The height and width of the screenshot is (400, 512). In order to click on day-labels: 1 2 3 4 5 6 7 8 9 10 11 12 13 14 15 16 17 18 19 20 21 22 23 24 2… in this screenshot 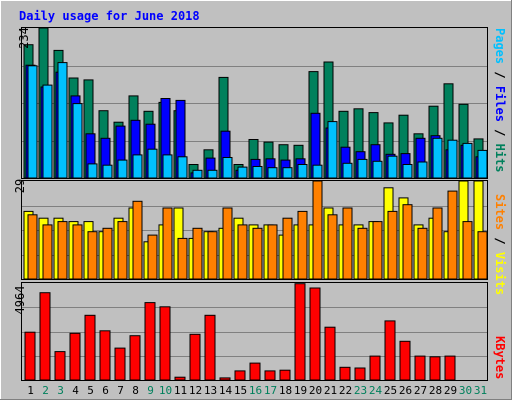, I will do `click(257, 390)`.